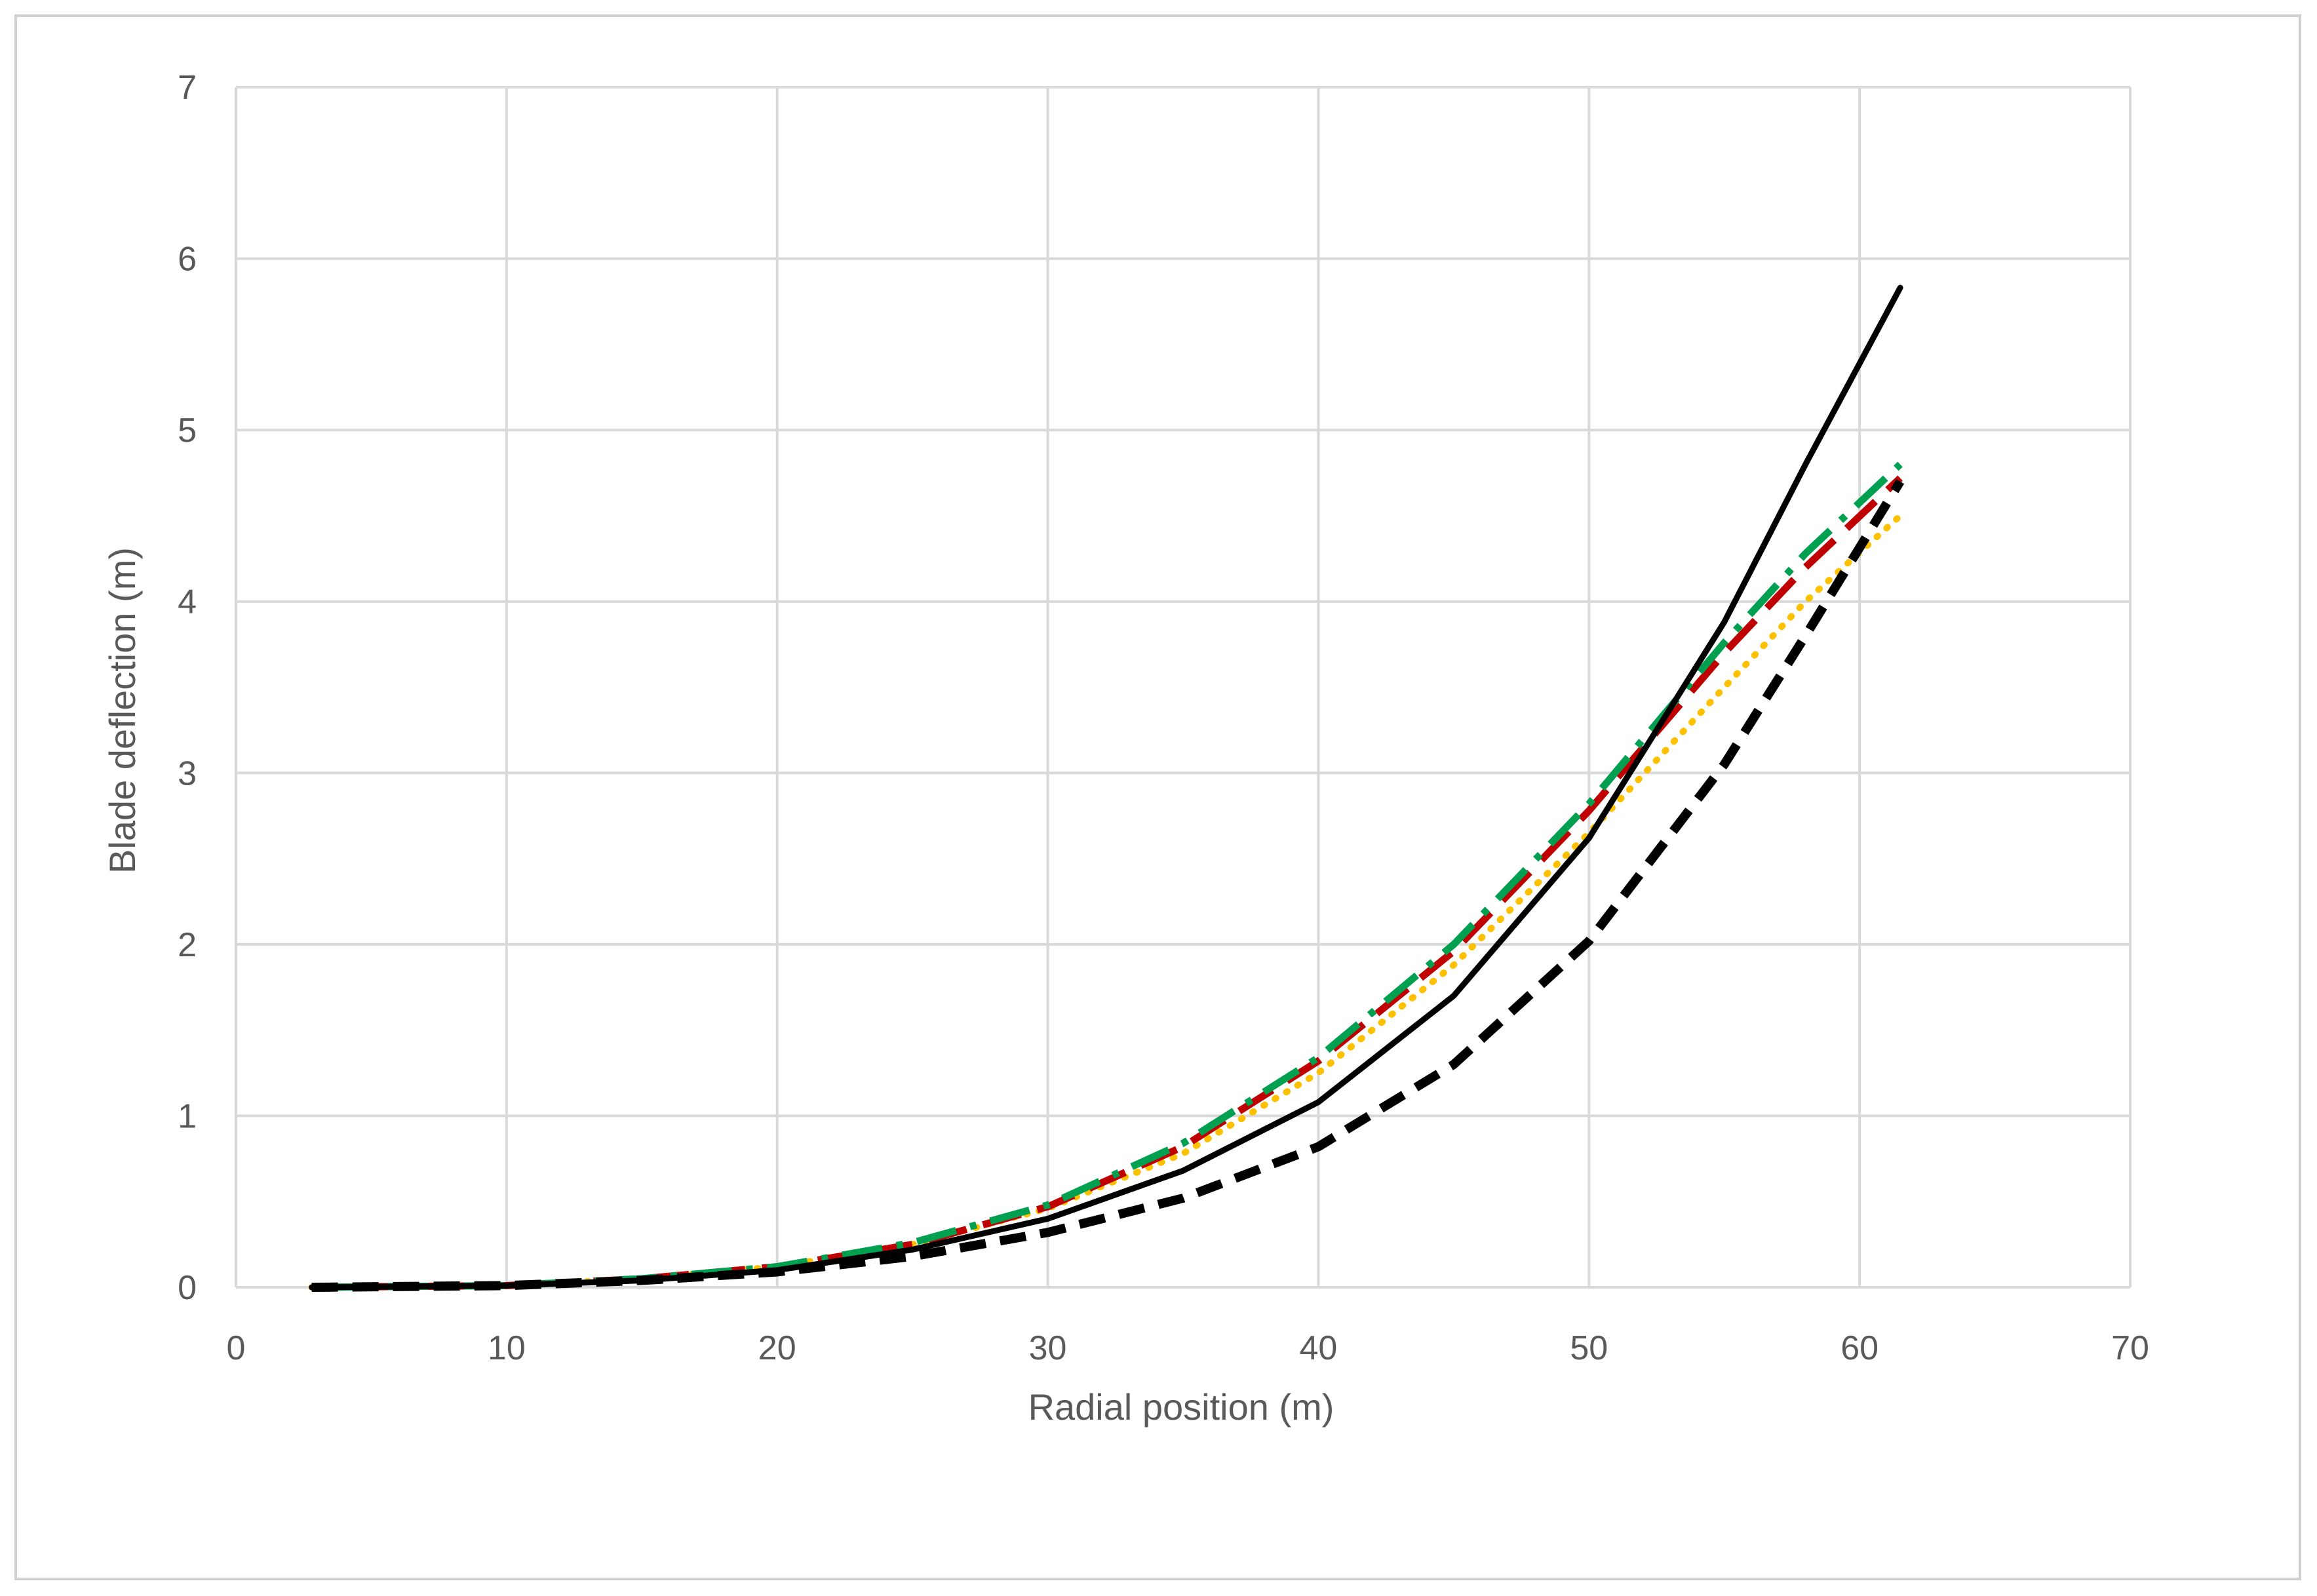 This screenshot has height=1596, width=2317. I want to click on x-tick-label: 10, so click(507, 1348).